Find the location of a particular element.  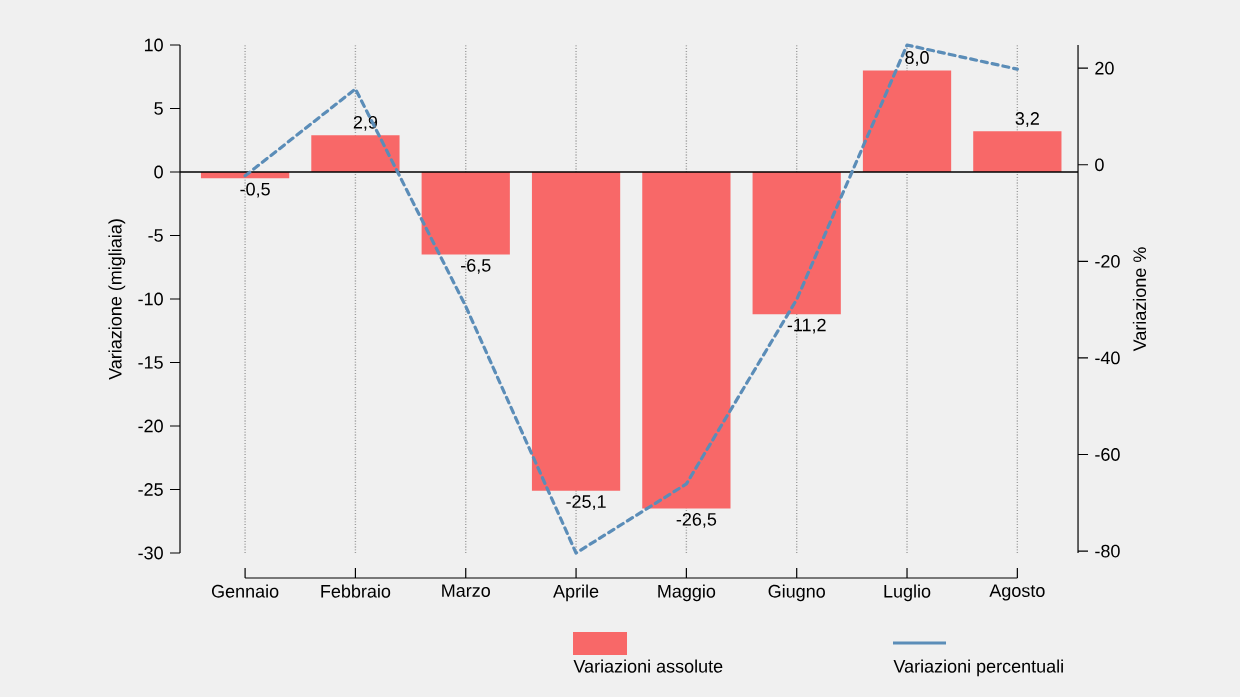

y2-tick-label: 0 is located at coordinates (1099, 165).